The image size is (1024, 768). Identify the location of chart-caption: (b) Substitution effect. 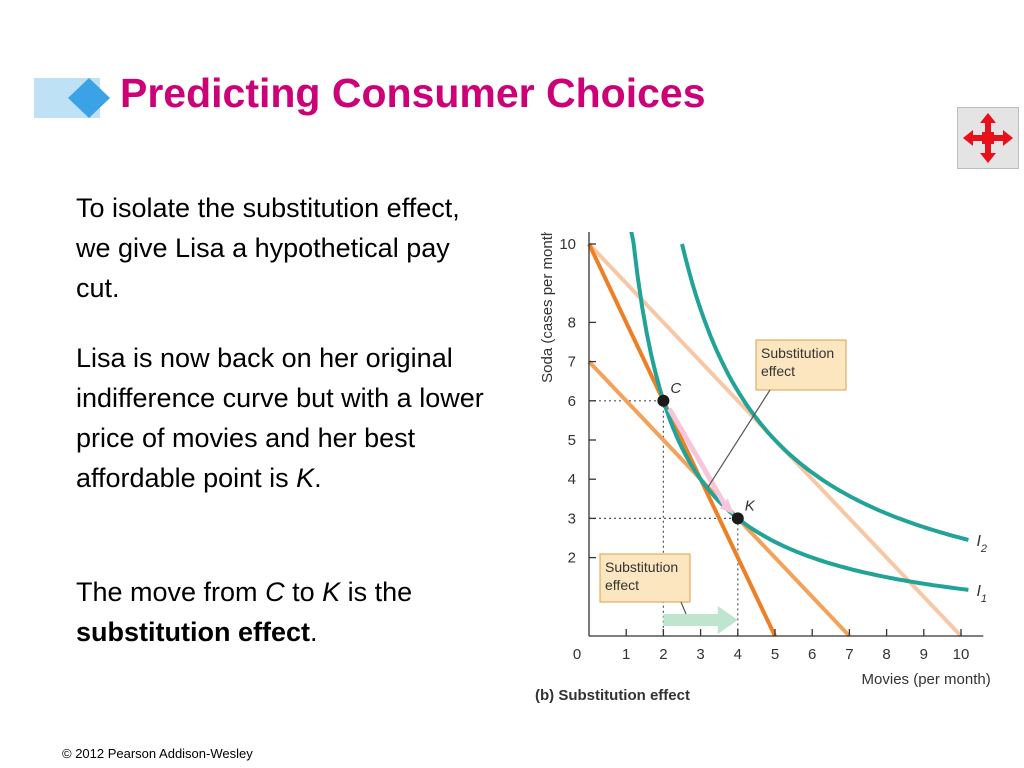
(612, 695).